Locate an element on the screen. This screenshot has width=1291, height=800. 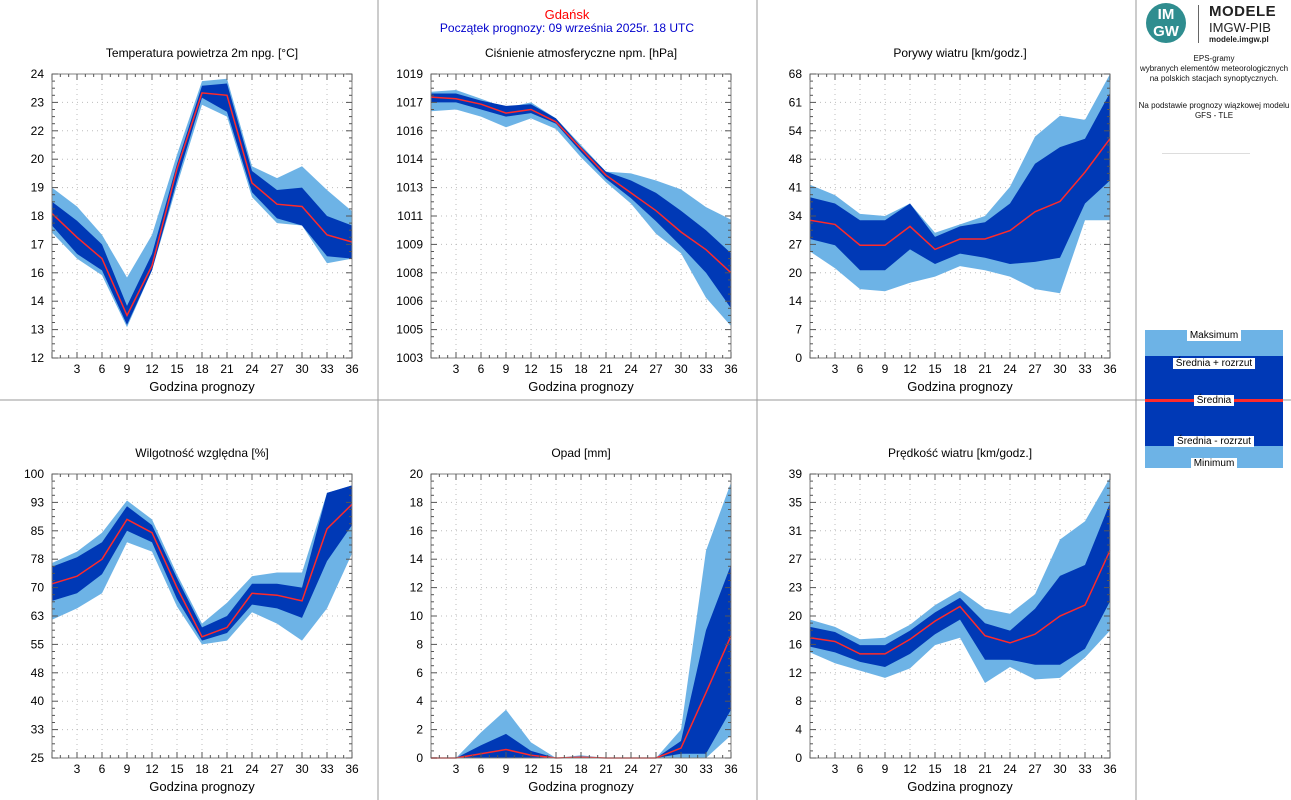
brand-url: modele.imgw.pl is located at coordinates (1239, 39).